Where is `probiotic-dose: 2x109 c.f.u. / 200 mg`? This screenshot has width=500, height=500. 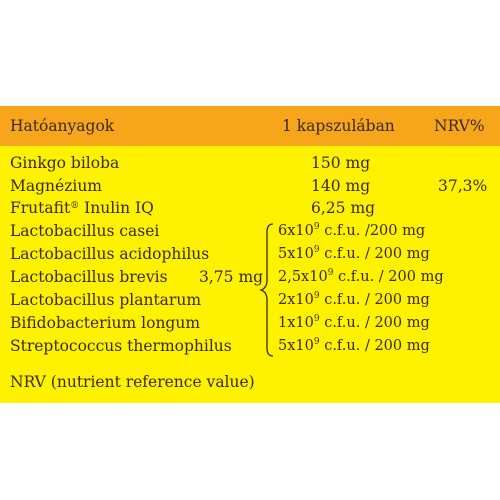
probiotic-dose: 2x109 c.f.u. / 200 mg is located at coordinates (354, 300).